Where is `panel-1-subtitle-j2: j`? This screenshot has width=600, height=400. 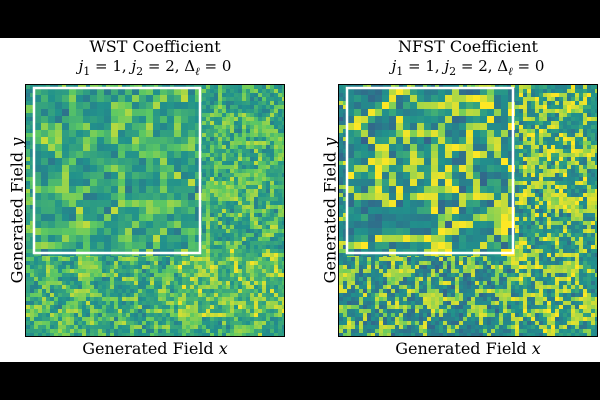 panel-1-subtitle-j2: j is located at coordinates (134, 66).